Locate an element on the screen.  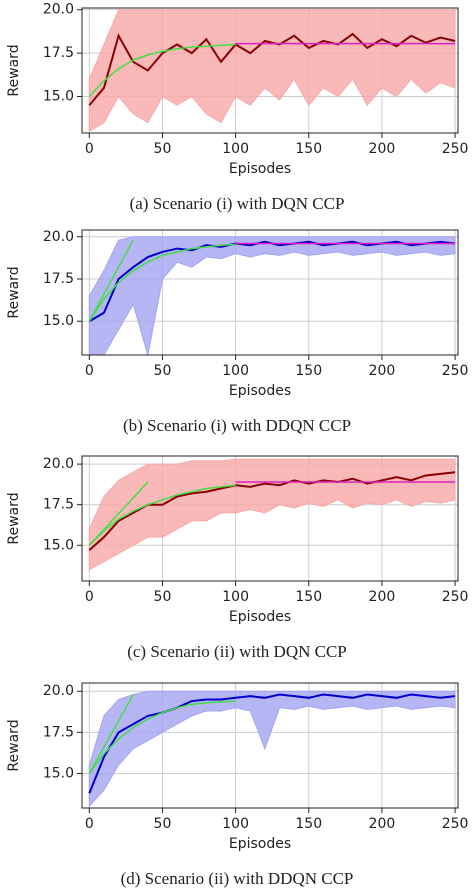
caption: (d) Scenario (ii) with DDQN CCP is located at coordinates (237, 878).